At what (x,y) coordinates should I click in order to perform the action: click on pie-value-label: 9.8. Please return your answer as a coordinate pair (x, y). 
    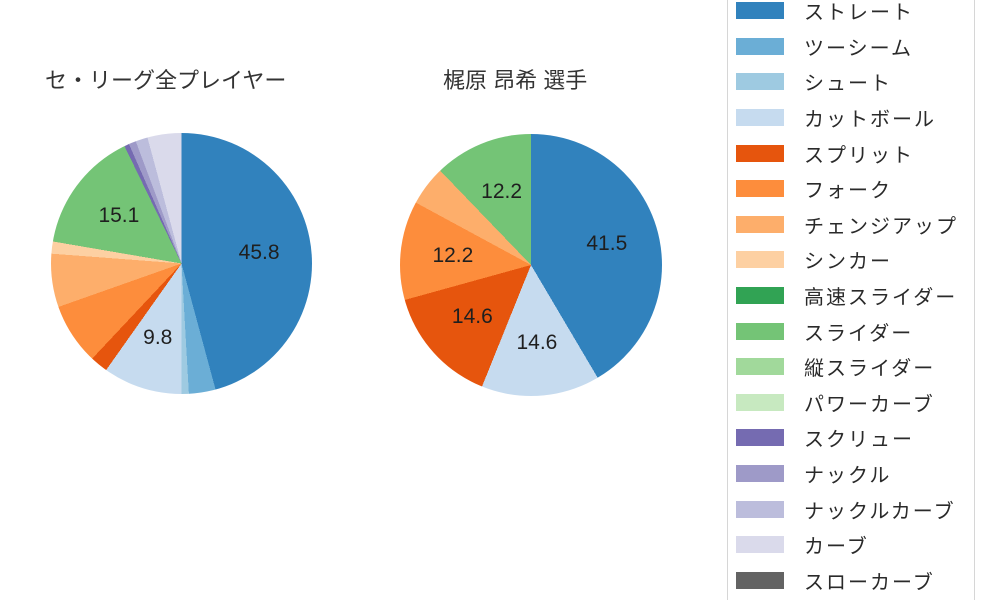
    Looking at the image, I should click on (158, 338).